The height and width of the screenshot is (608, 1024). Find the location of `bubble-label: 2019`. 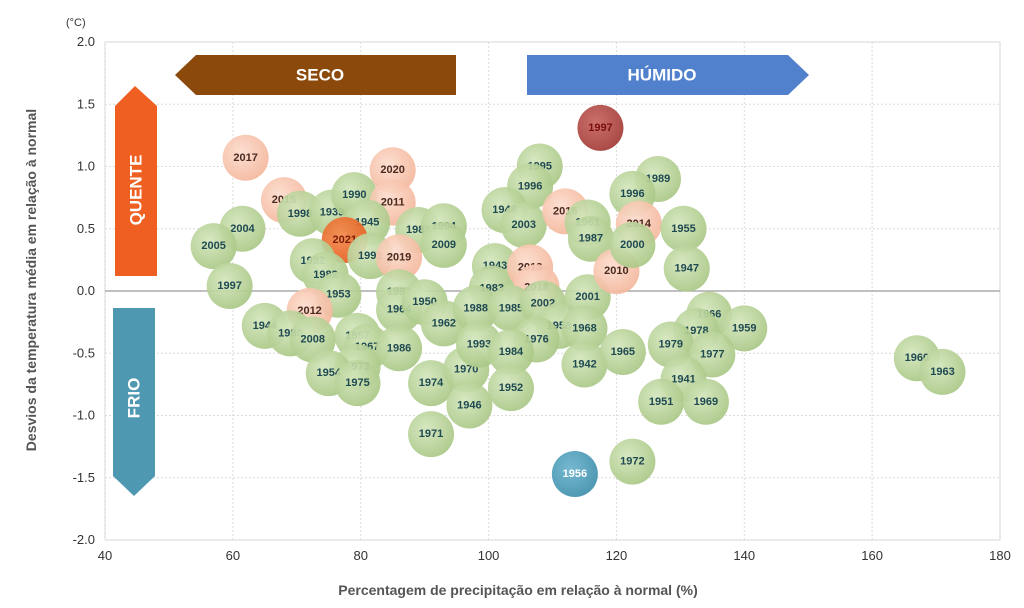

bubble-label: 2019 is located at coordinates (399, 257).